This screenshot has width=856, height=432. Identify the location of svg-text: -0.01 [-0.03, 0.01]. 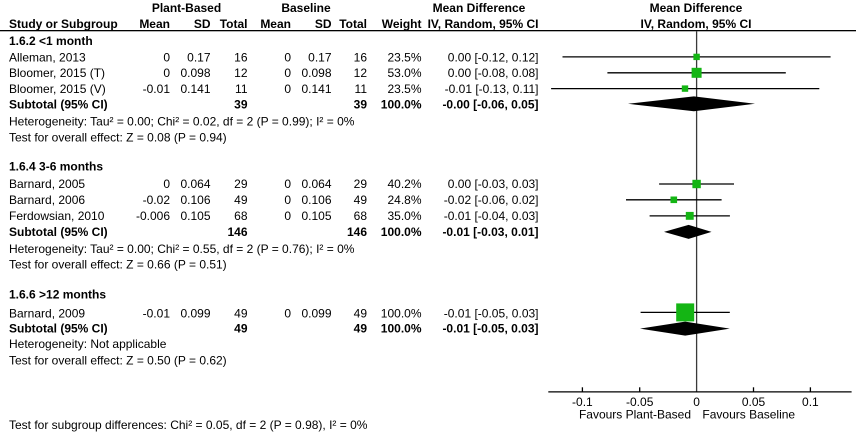
(490, 232).